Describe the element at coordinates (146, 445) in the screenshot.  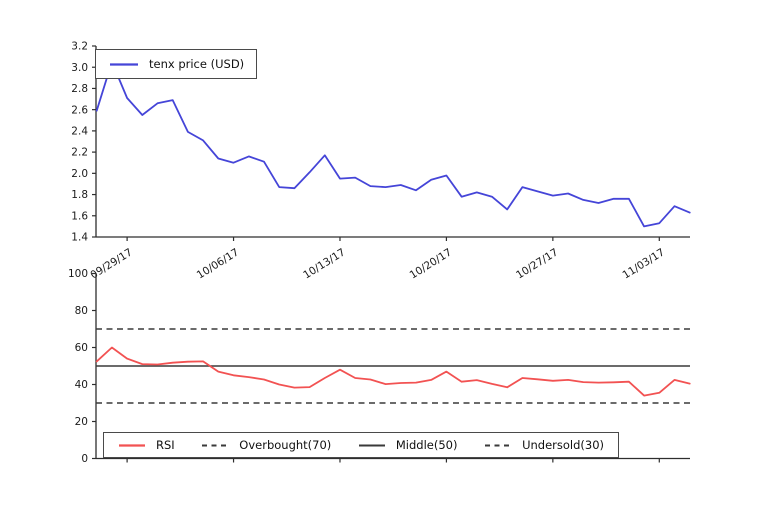
I see `legend-item-rsi: RSI` at that location.